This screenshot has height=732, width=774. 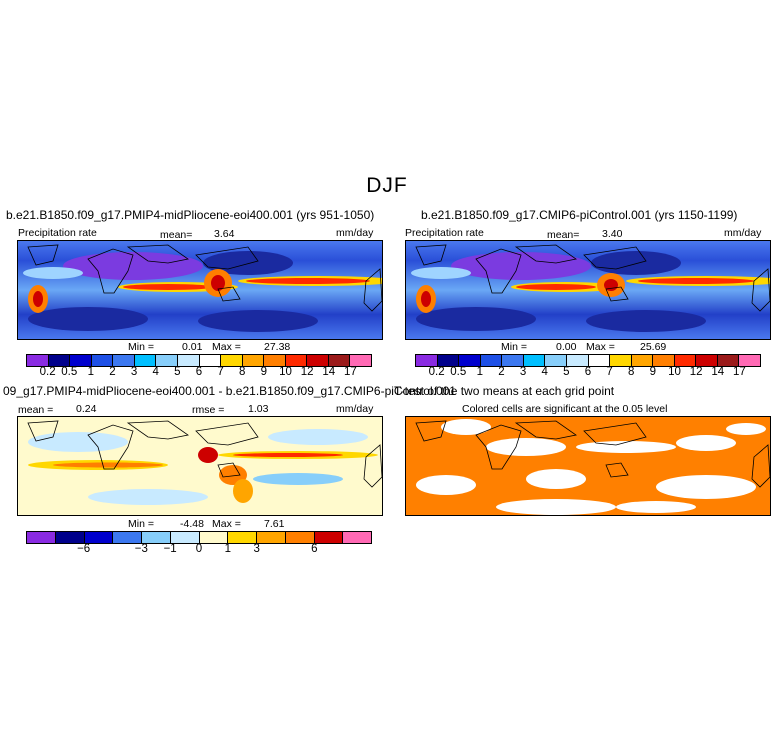 I want to click on top-left-mean-value: 3.64, so click(x=224, y=234).